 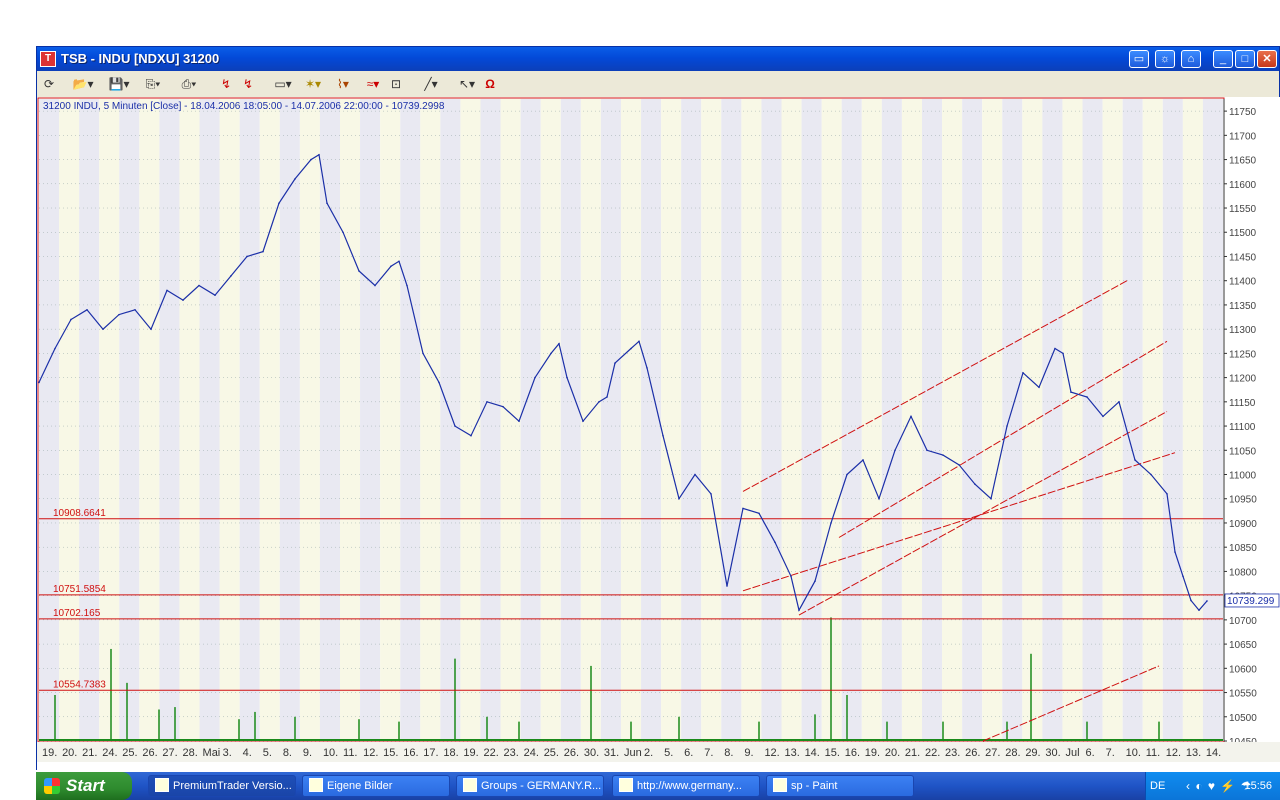 I want to click on chart-app-icon: T, so click(x=48, y=59).